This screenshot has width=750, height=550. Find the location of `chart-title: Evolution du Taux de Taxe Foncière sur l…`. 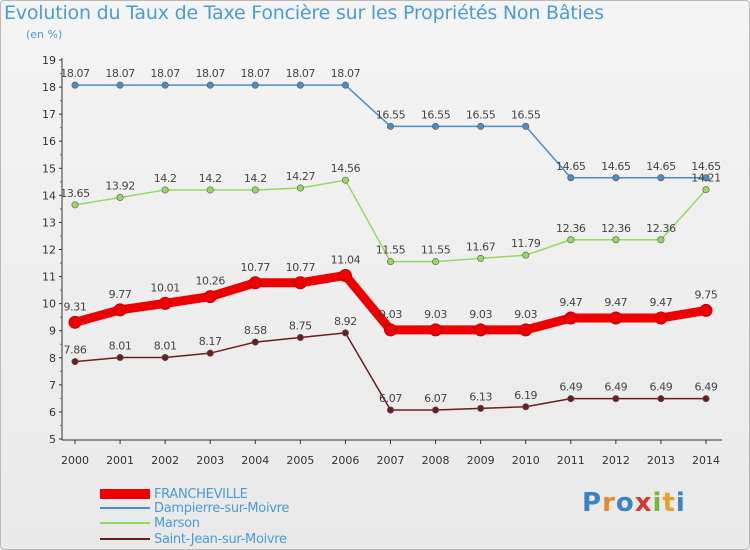

chart-title: Evolution du Taux de Taxe Foncière sur l… is located at coordinates (304, 13).